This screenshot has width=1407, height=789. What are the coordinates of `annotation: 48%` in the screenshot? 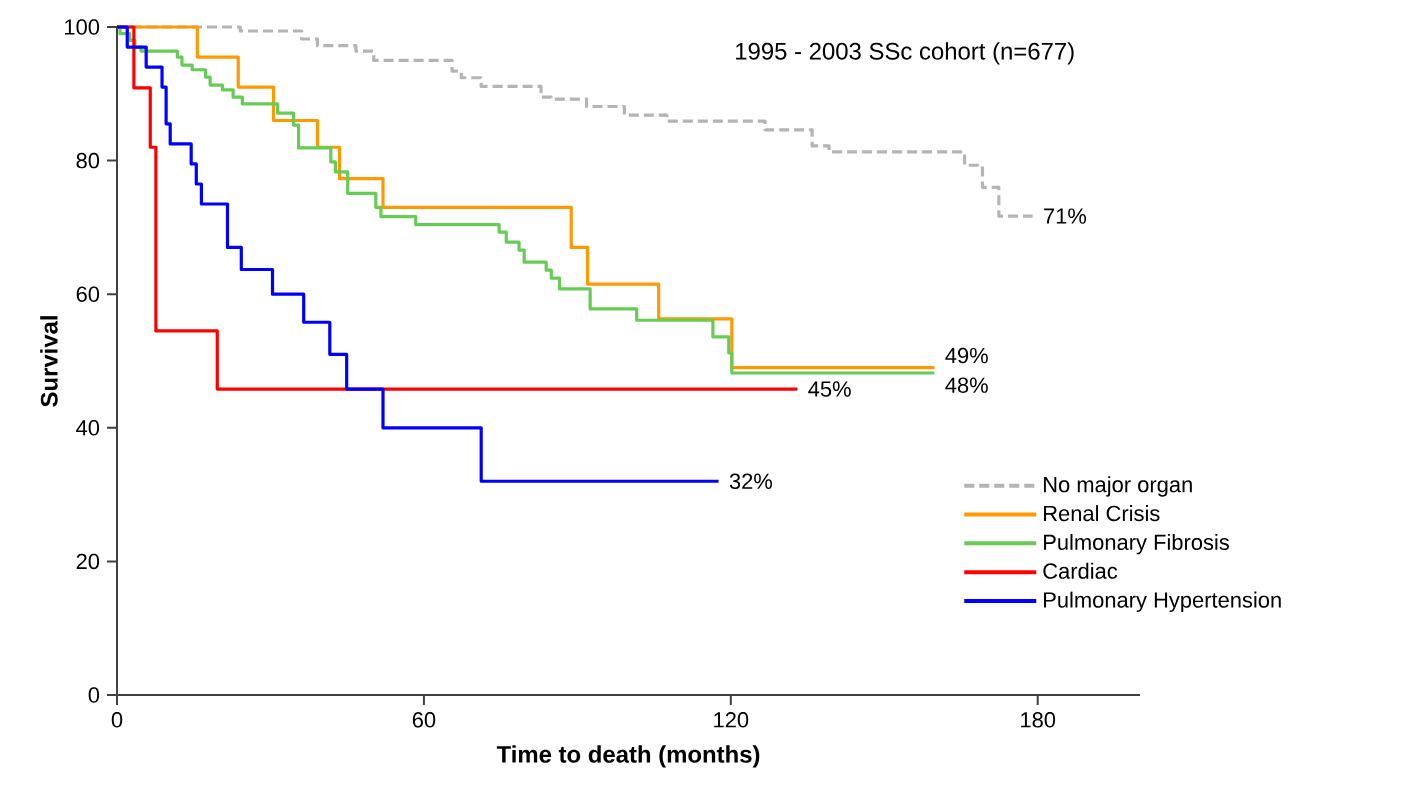 It's located at (966, 385).